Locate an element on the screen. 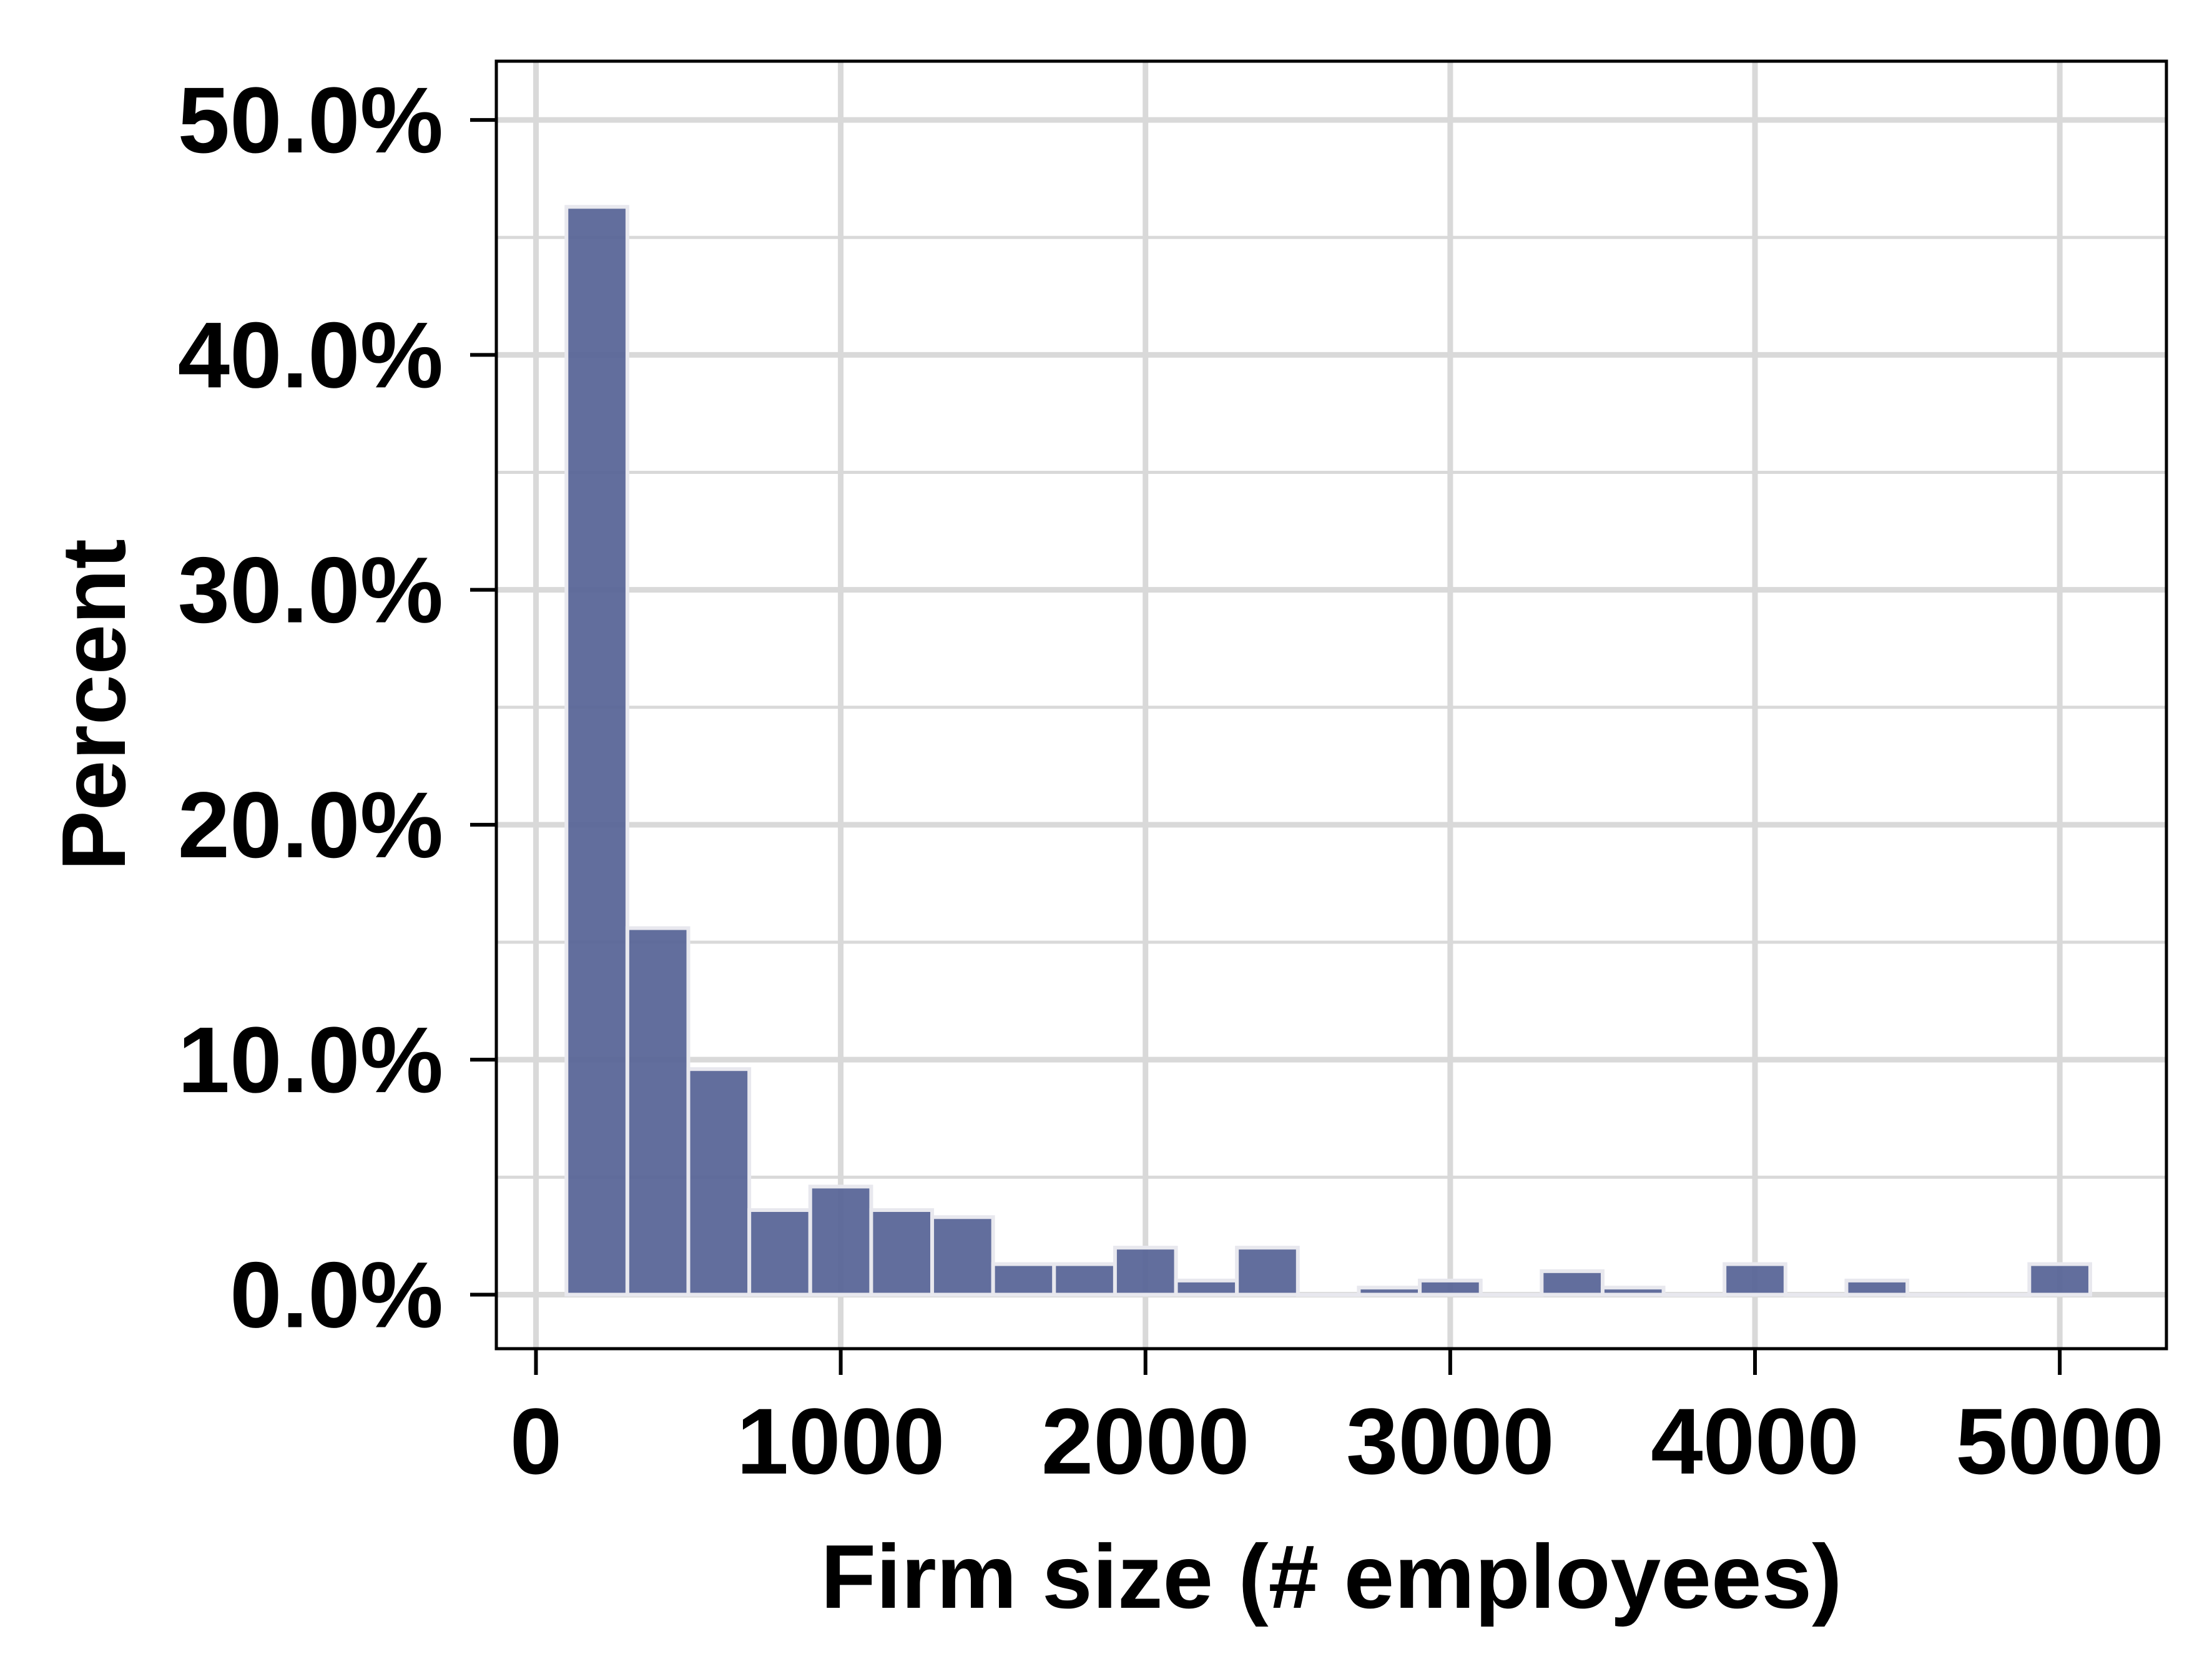  y-axis-tick-labels: 0.0% 10.0% 20.0% 30.0% 40.0% 50.0% is located at coordinates (310, 707).